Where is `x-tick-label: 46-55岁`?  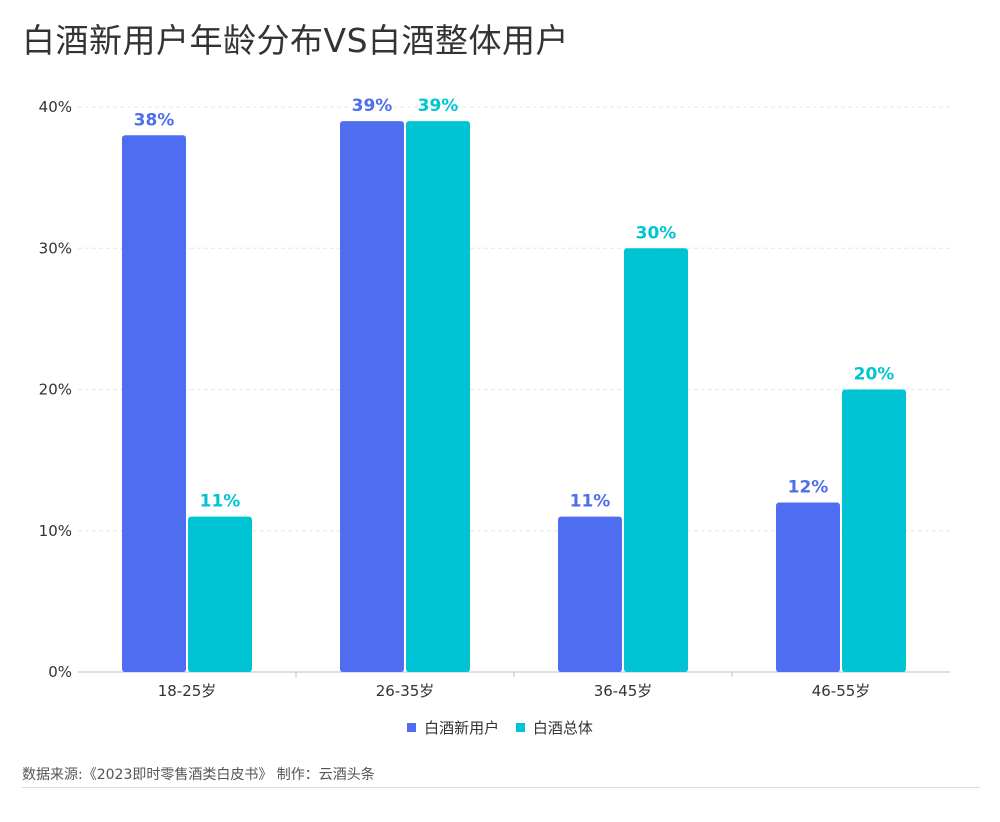 x-tick-label: 46-55岁 is located at coordinates (841, 691).